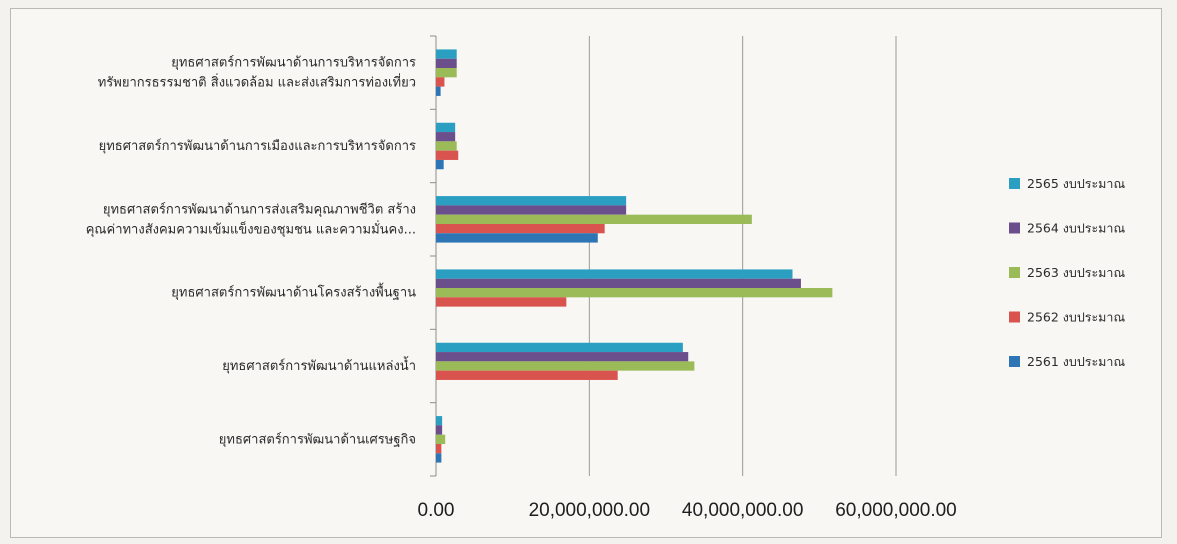  What do you see at coordinates (590, 510) in the screenshot?
I see `x-tick-label: 20,000,000.00` at bounding box center [590, 510].